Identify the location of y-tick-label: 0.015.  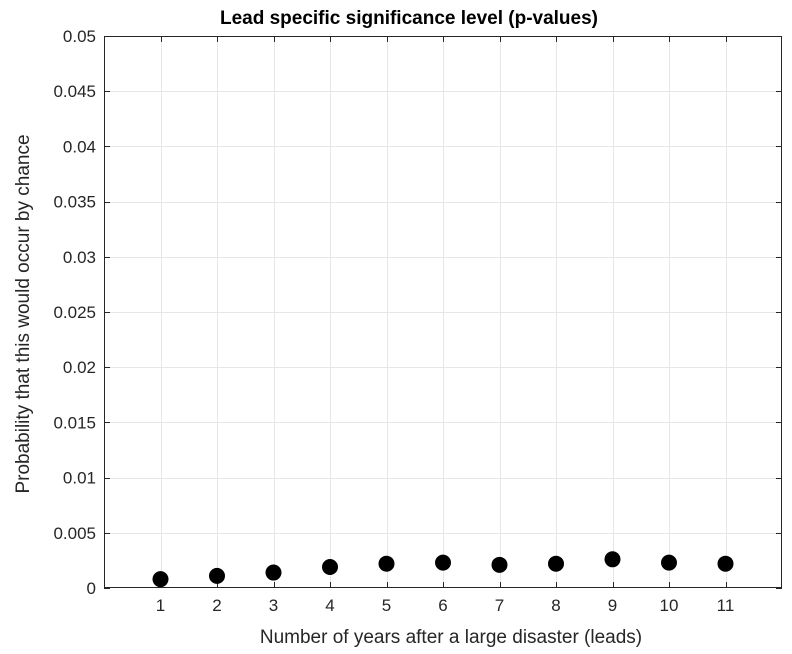
(74, 422).